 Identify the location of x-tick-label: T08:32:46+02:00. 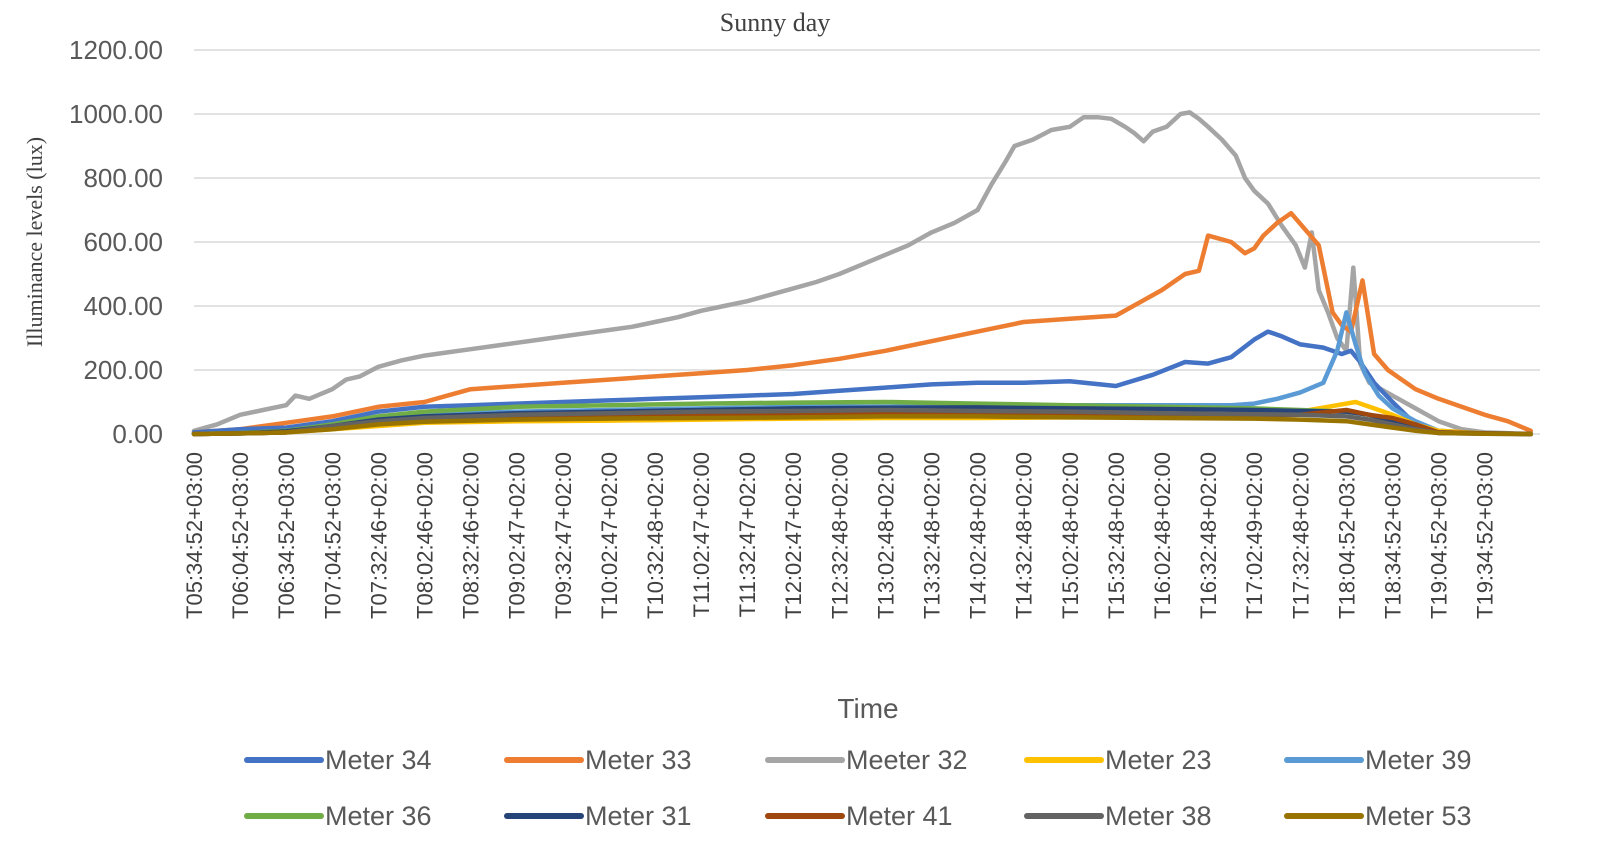
(471, 535).